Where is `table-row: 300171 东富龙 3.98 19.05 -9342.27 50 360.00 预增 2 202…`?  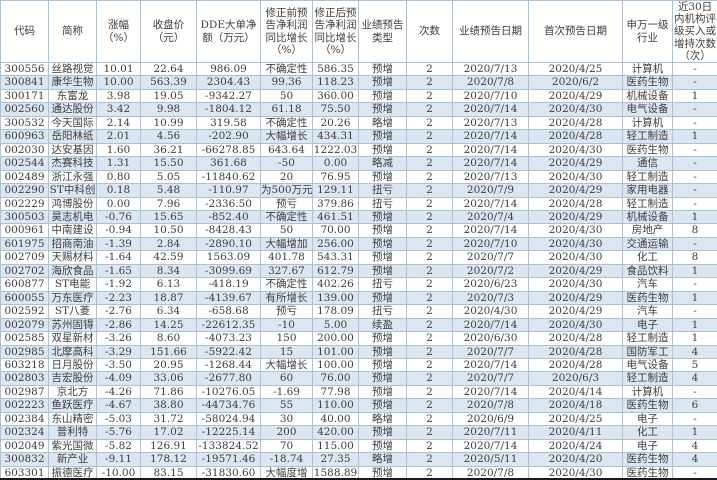 table-row: 300171 东富龙 3.98 19.05 -9342.27 50 360.00 预增 2 202… is located at coordinates (358, 96).